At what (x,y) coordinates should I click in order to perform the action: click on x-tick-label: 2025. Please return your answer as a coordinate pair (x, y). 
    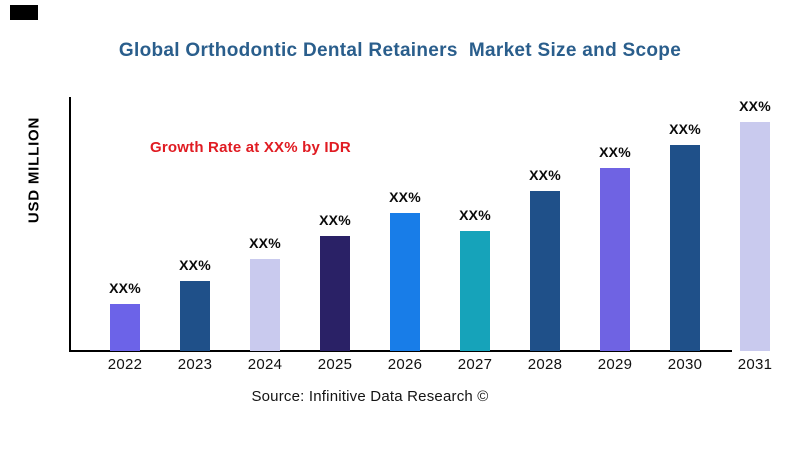
    Looking at the image, I should click on (335, 364).